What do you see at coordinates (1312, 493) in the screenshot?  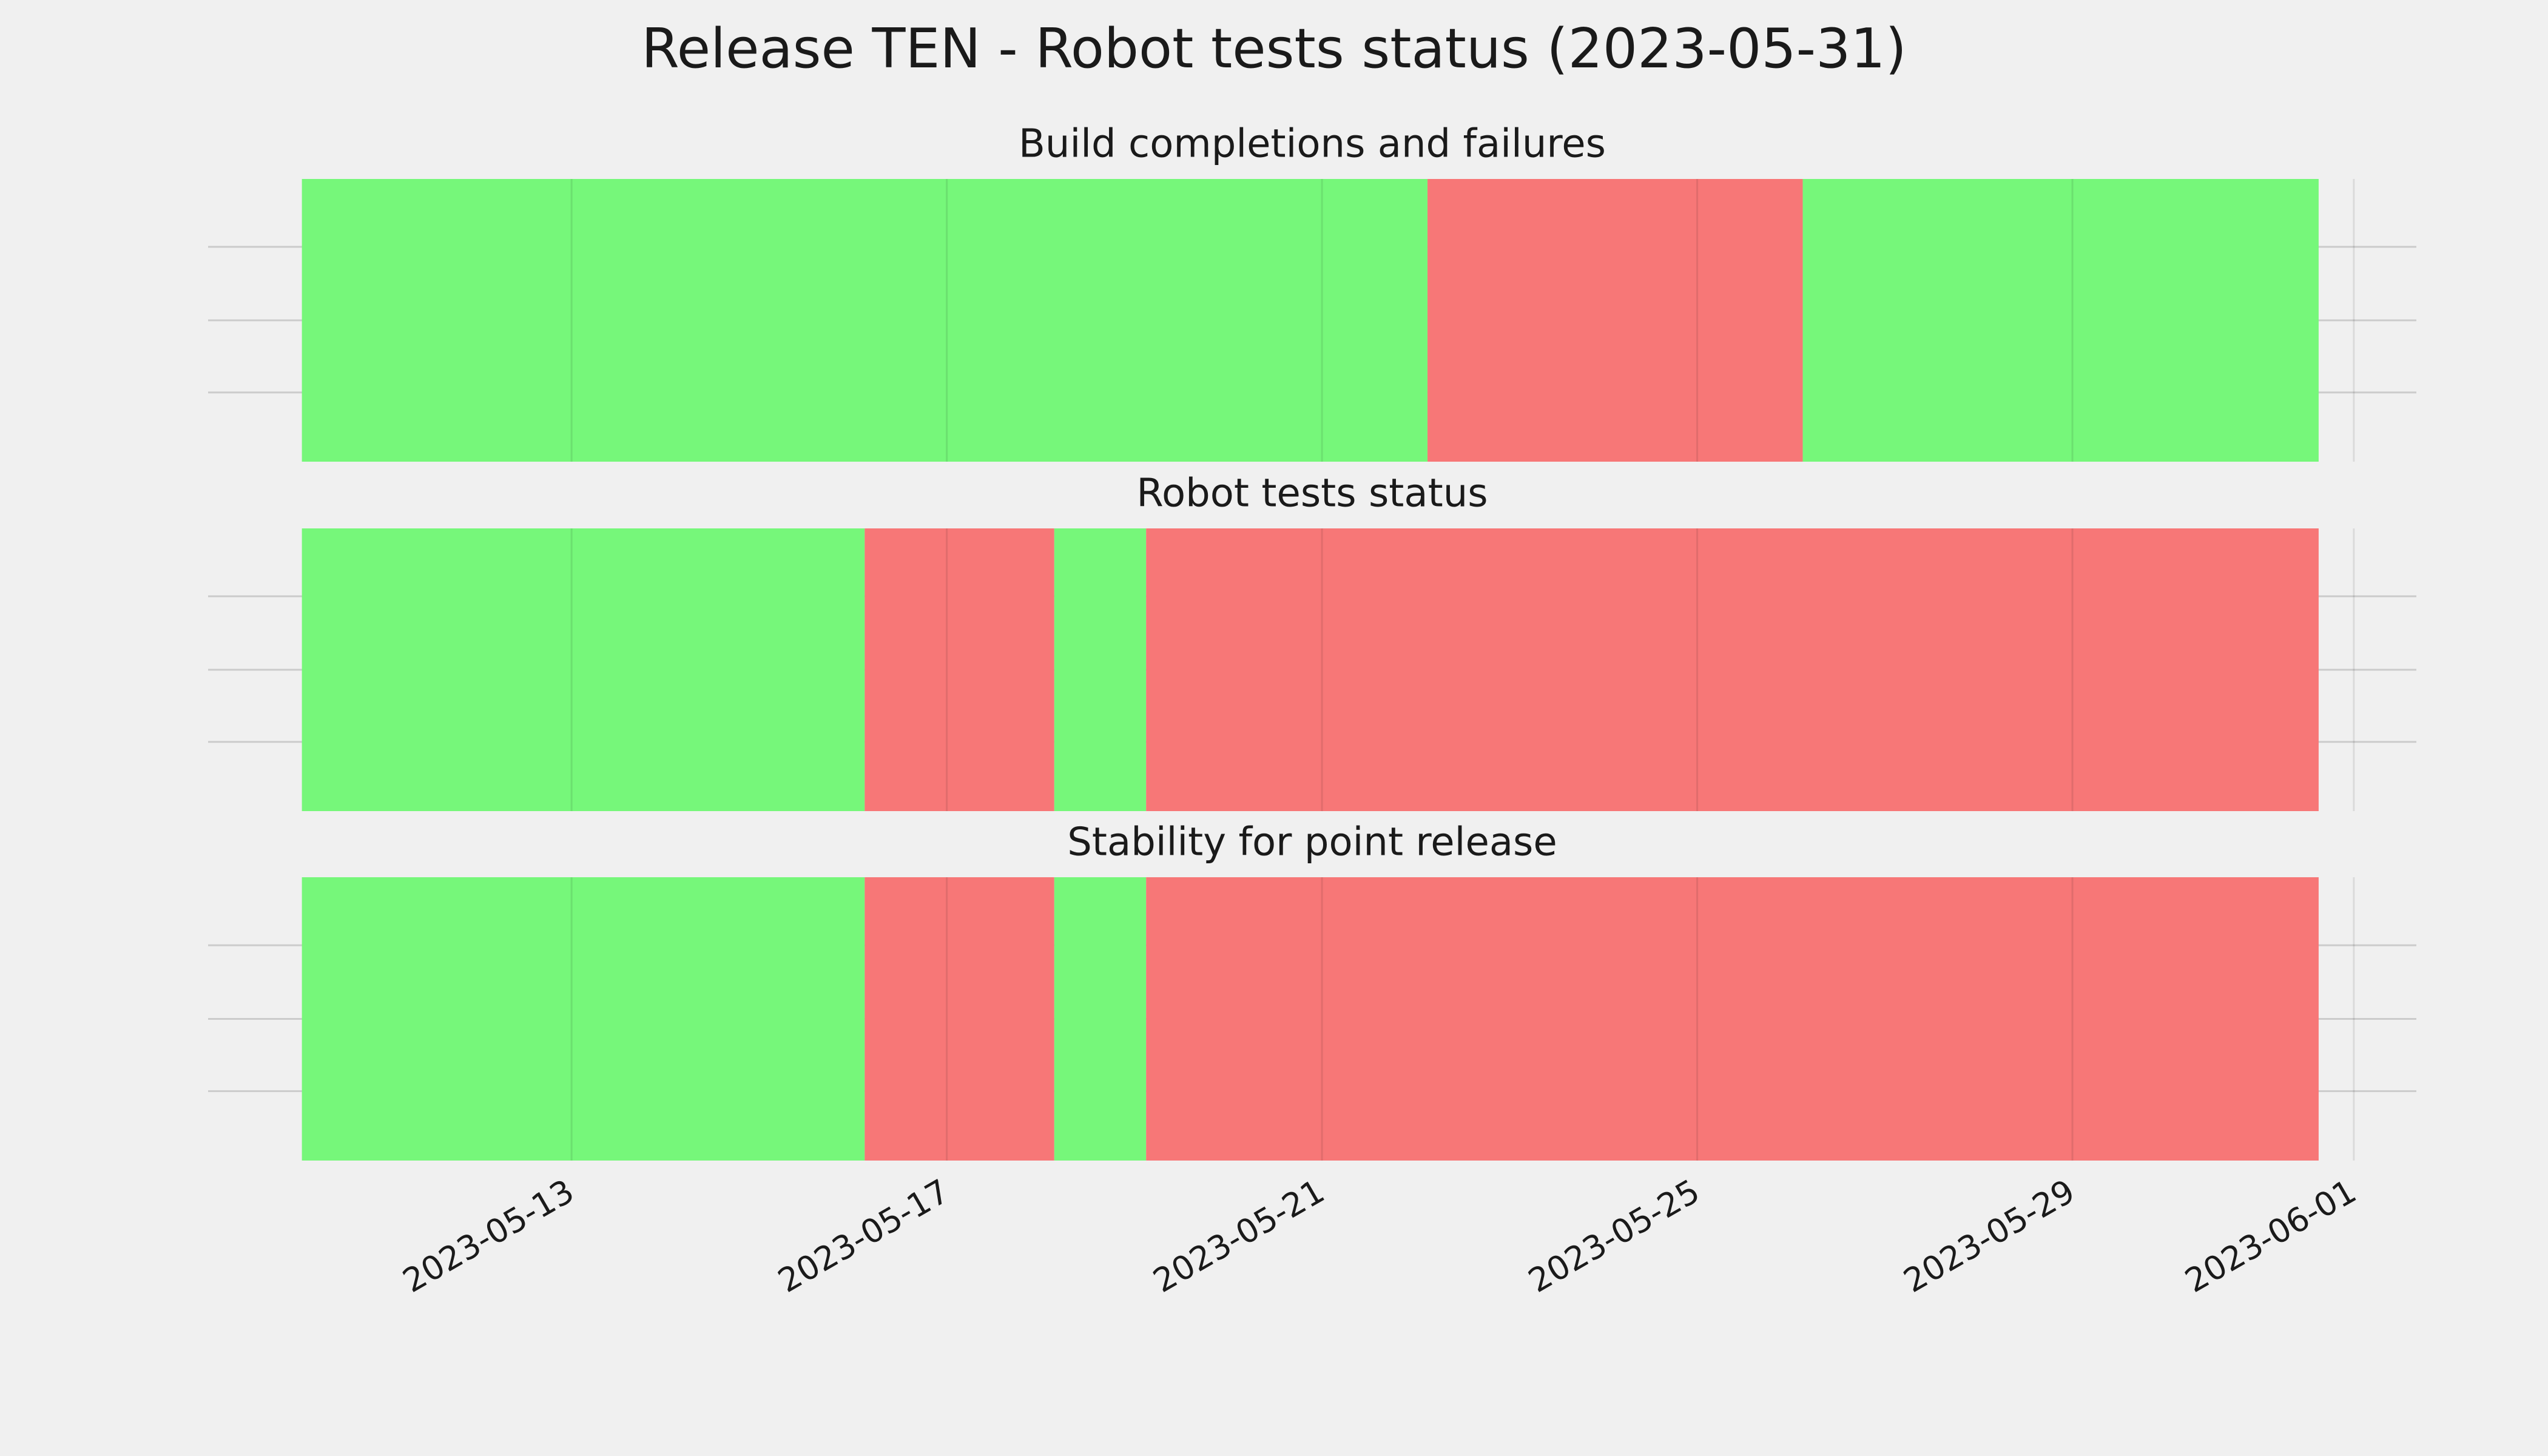 I see `subplot-title: Robot tests status` at bounding box center [1312, 493].